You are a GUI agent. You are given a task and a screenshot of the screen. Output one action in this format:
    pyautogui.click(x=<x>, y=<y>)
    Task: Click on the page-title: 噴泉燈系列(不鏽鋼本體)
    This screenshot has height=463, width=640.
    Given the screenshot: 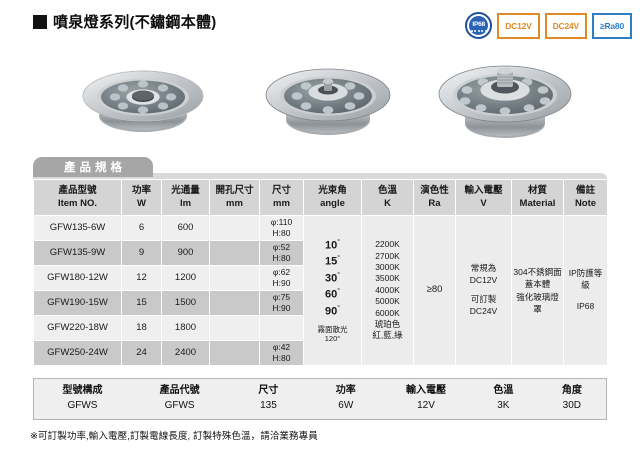 What is the action you would take?
    pyautogui.click(x=125, y=21)
    